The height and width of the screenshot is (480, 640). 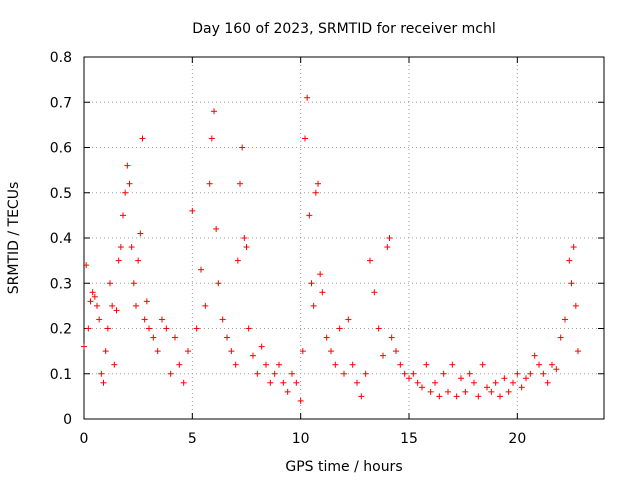 I want to click on x-tick-label: 10, so click(x=301, y=439).